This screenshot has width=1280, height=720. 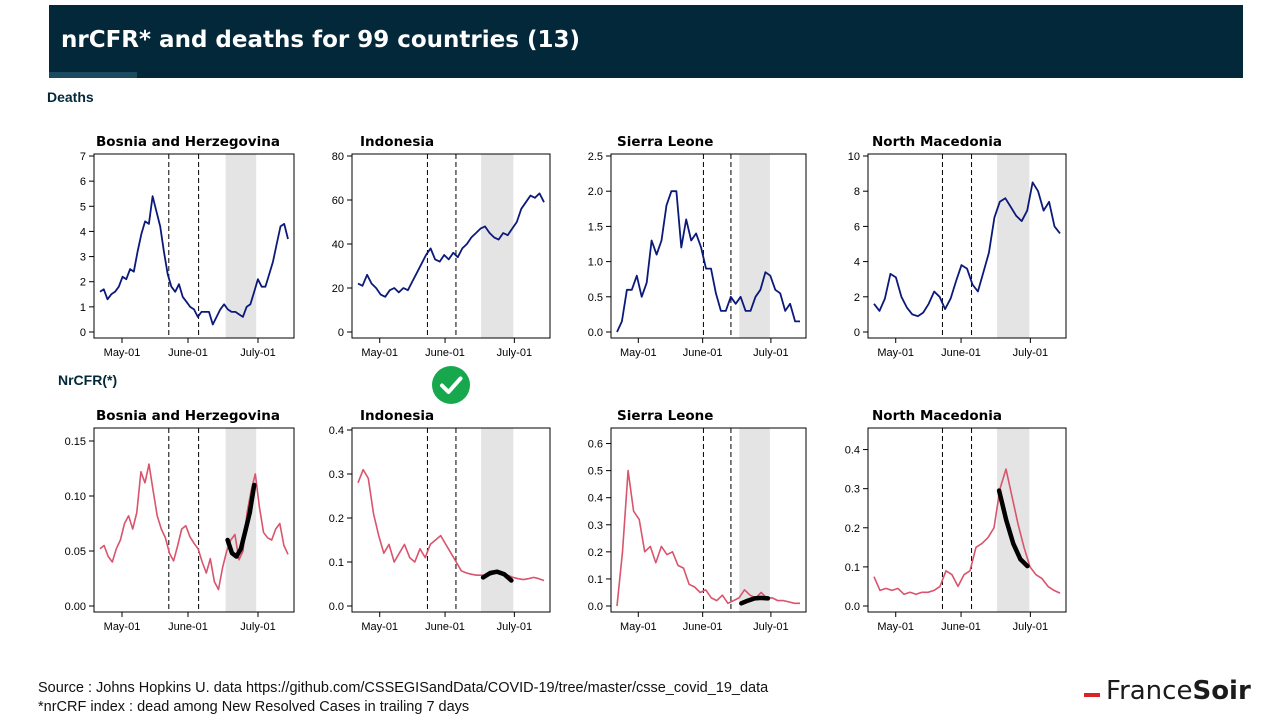 What do you see at coordinates (70, 97) in the screenshot?
I see `deaths-section-label: Deaths` at bounding box center [70, 97].